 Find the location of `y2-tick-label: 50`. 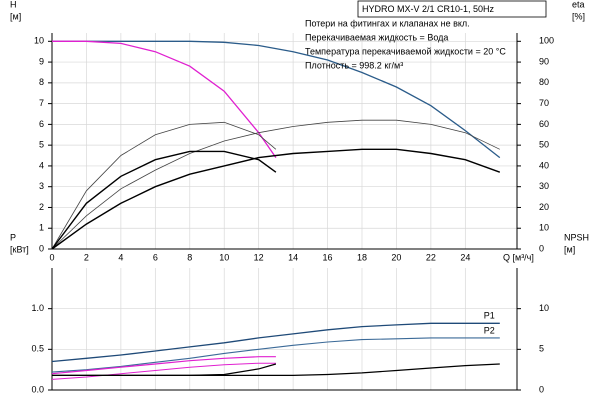

y2-tick-label: 50 is located at coordinates (544, 145).